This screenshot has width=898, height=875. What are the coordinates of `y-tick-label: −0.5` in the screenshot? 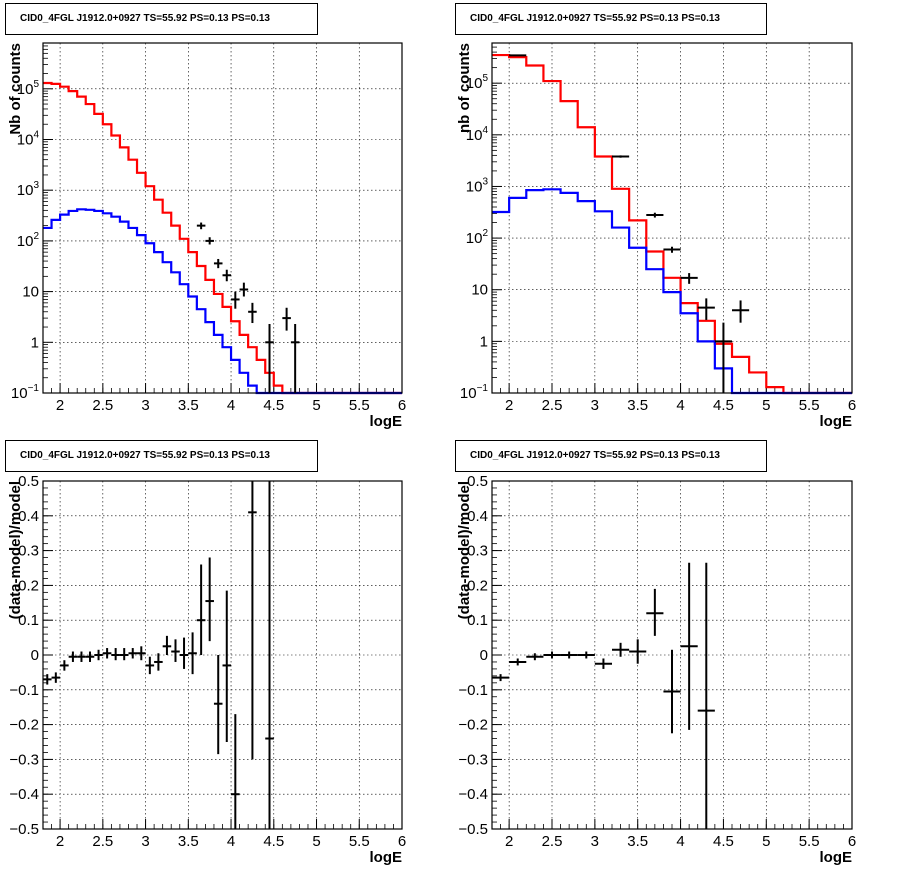 It's located at (24, 829).